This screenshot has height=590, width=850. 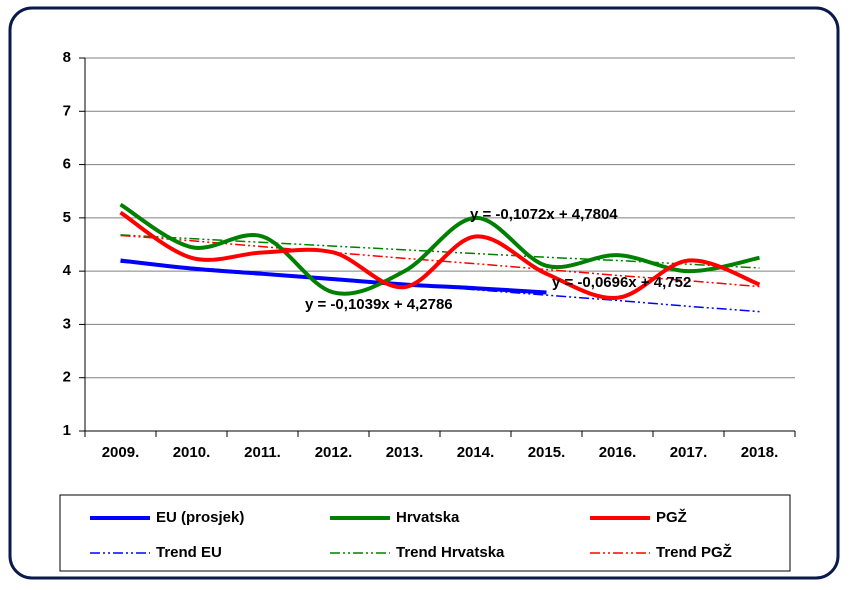 I want to click on annotation: y = -0,1039x + 4,2786, so click(x=379, y=304).